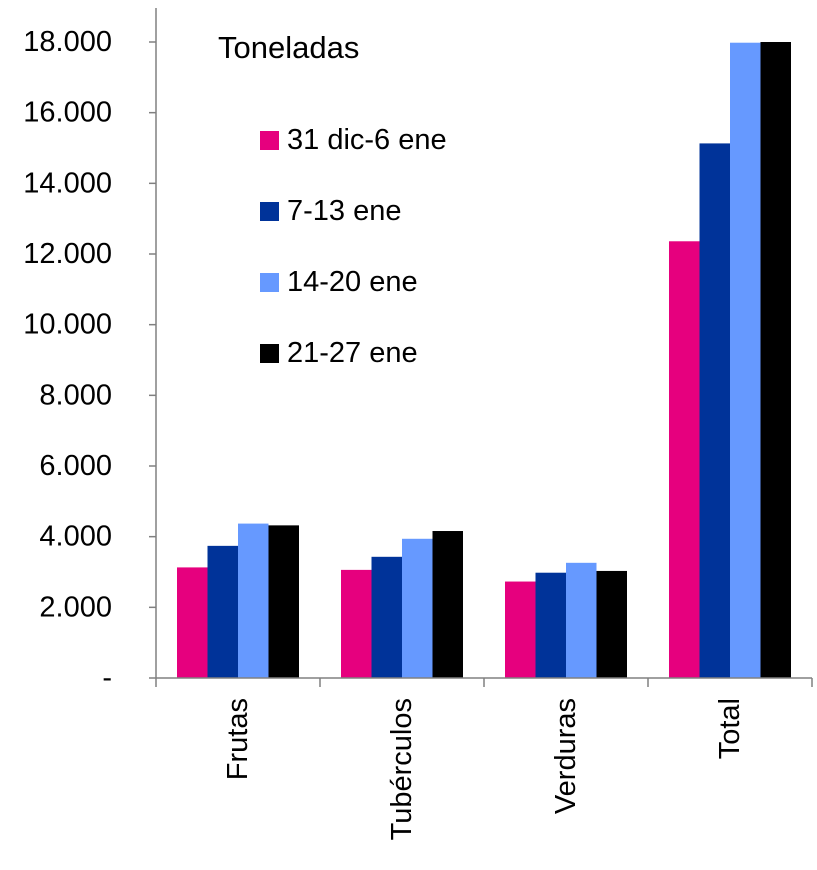 Image resolution: width=817 pixels, height=870 pixels. What do you see at coordinates (288, 47) in the screenshot?
I see `chart-title: Toneladas` at bounding box center [288, 47].